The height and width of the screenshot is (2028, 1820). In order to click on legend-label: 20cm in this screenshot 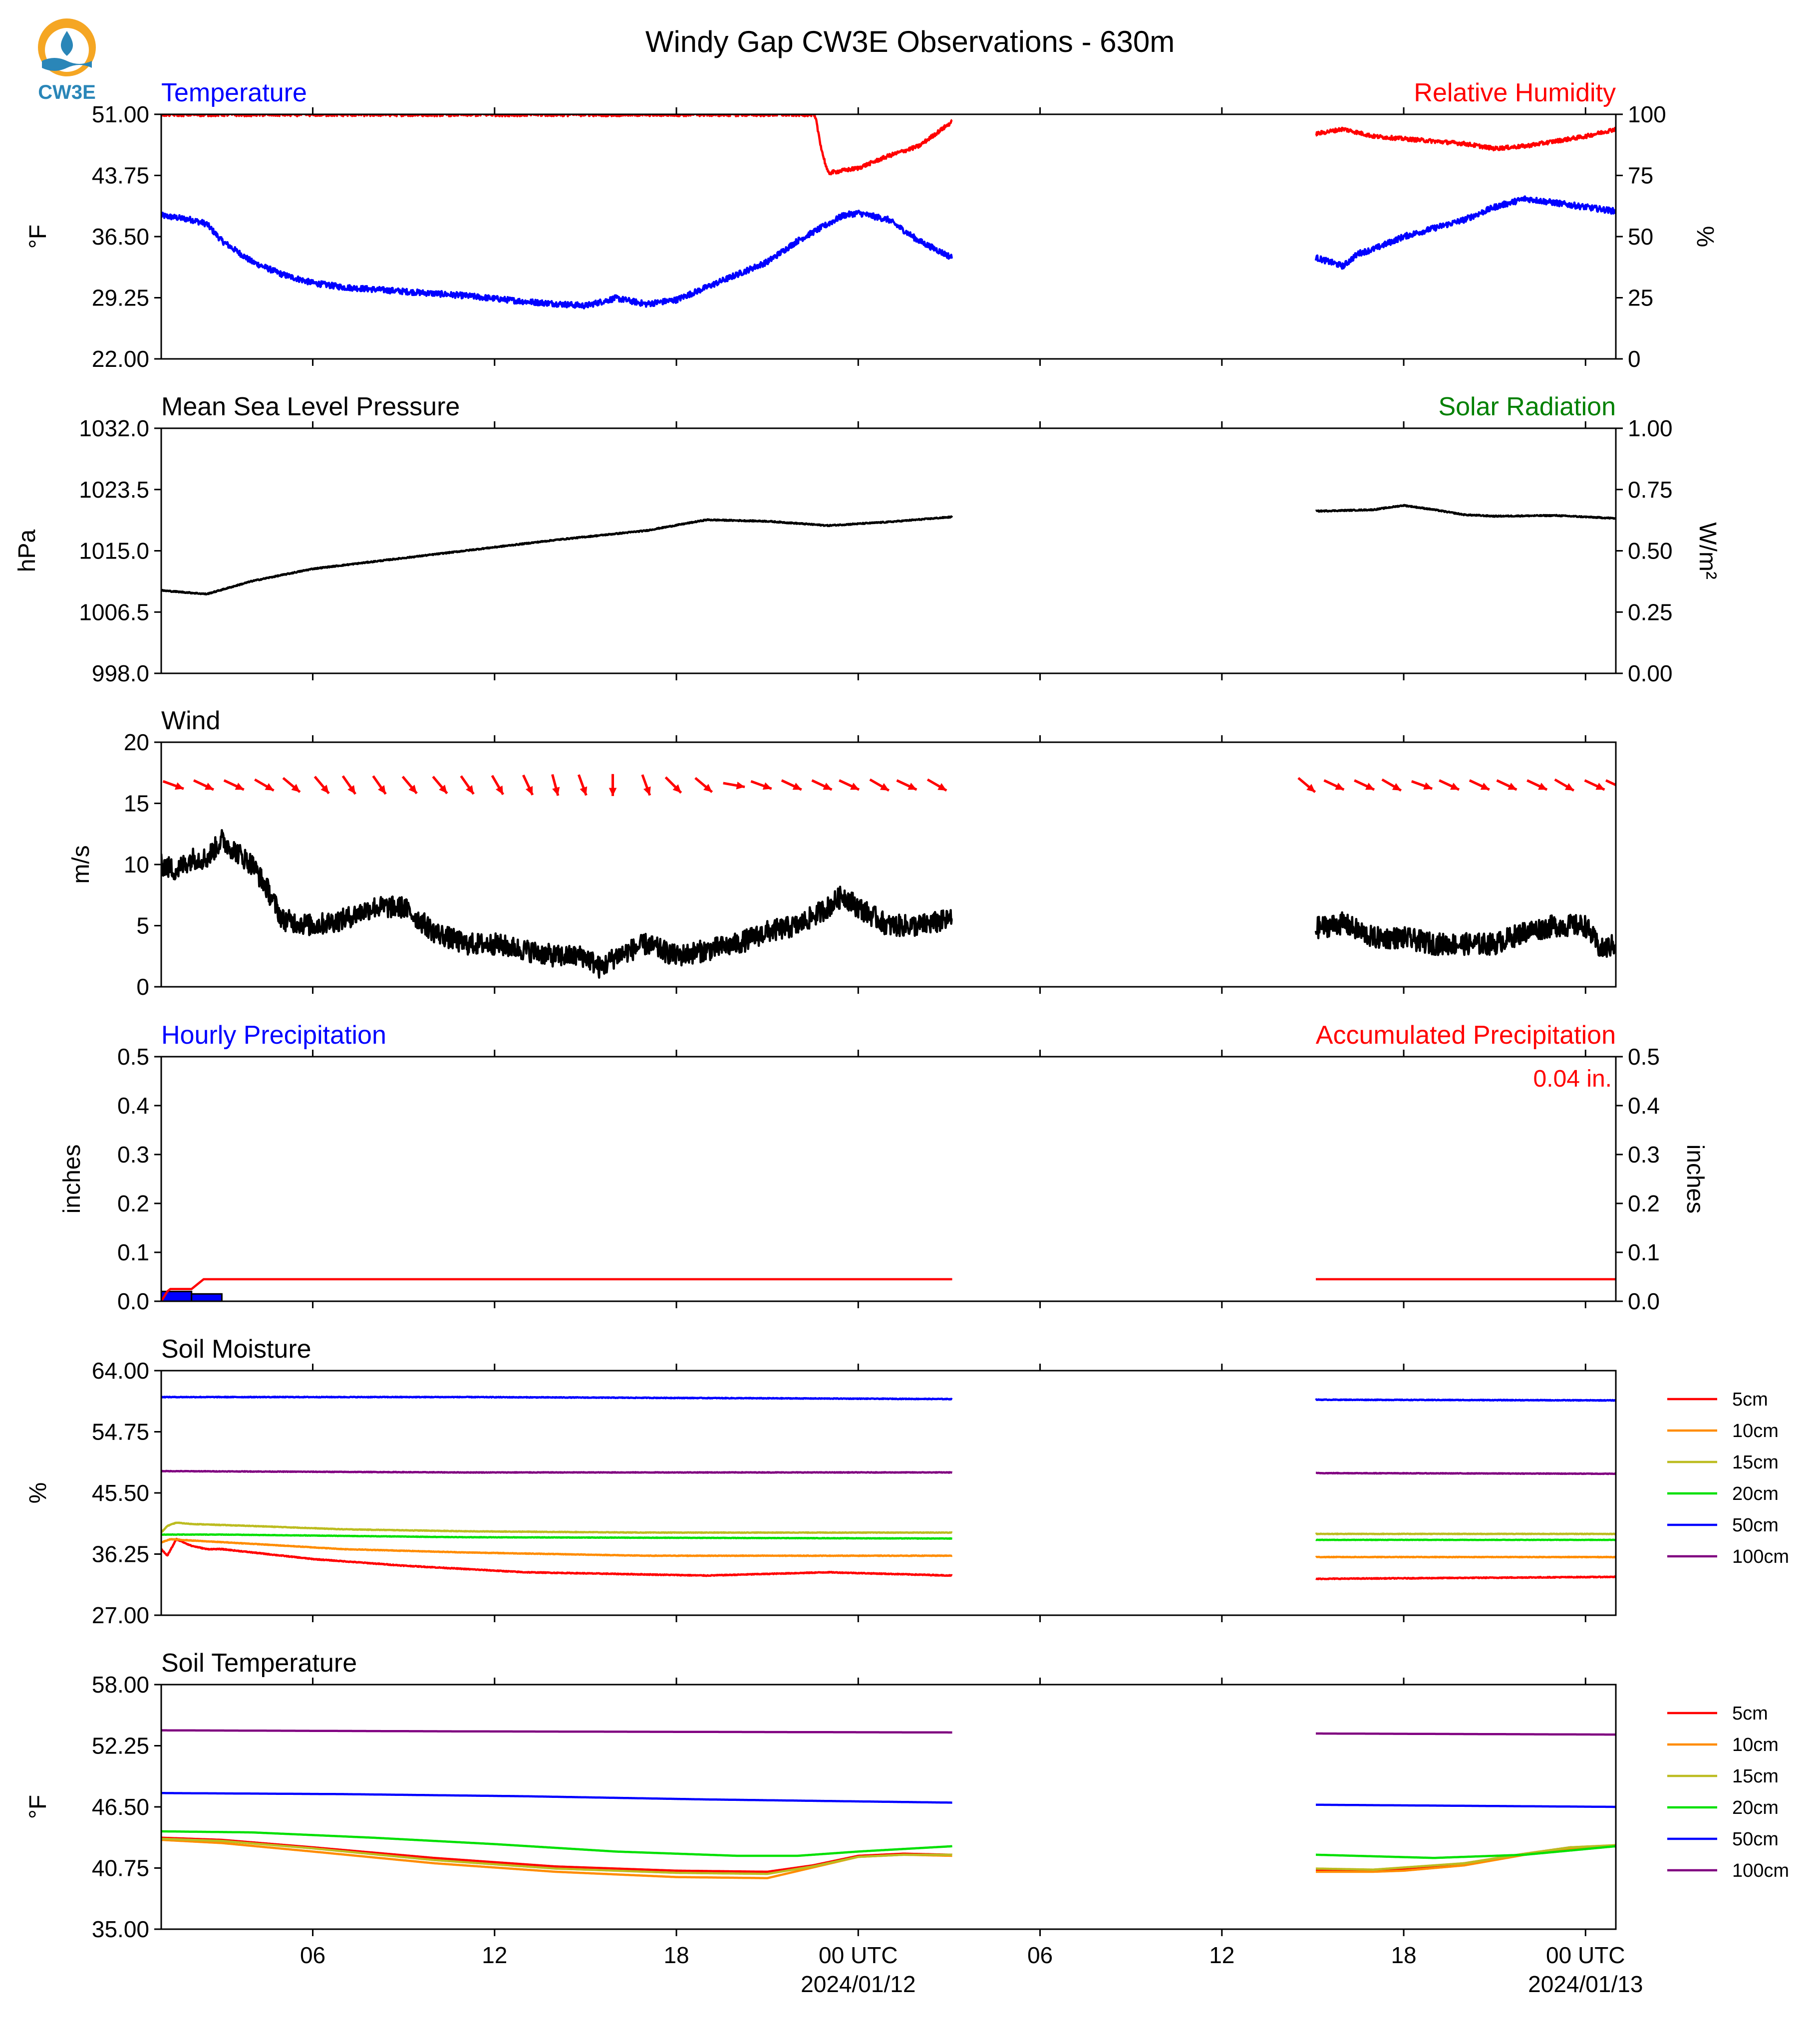, I will do `click(1755, 1493)`.